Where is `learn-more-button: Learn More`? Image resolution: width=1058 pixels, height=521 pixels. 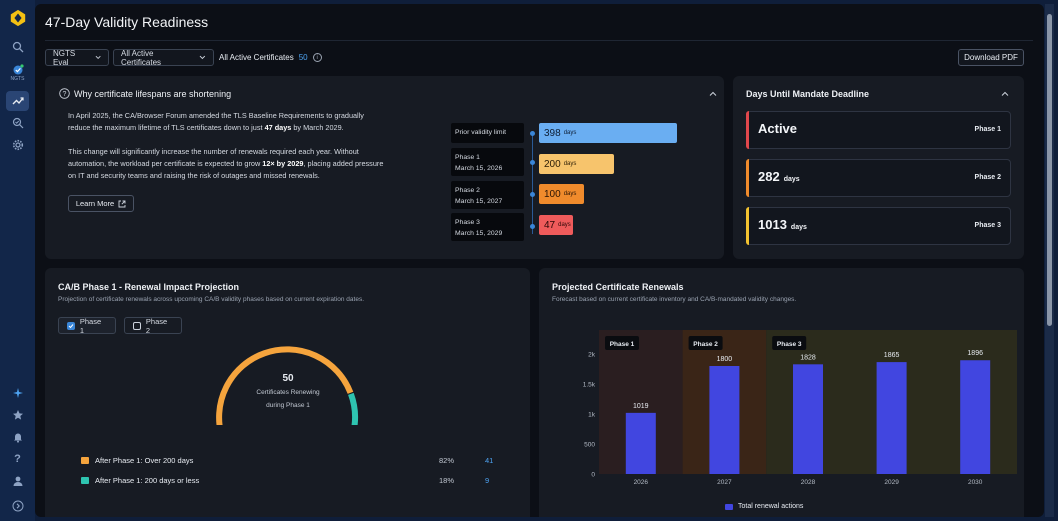
learn-more-button: Learn More is located at coordinates (101, 203).